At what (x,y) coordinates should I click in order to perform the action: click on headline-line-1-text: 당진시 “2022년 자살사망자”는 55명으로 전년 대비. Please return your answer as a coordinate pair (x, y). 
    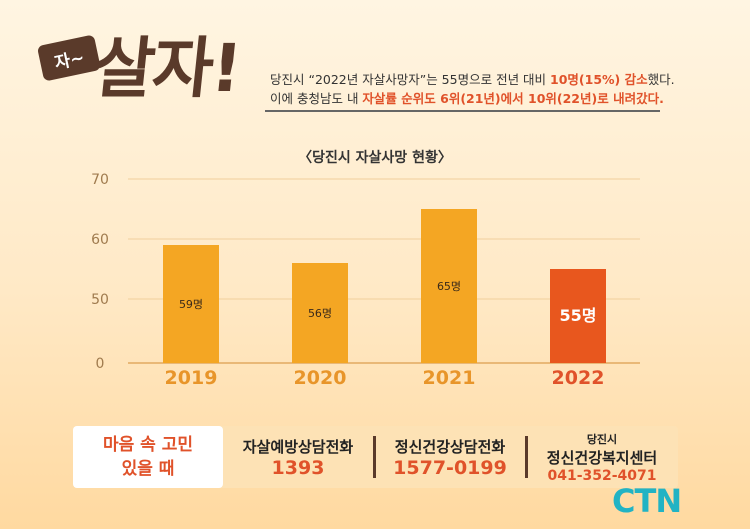
    Looking at the image, I should click on (410, 79).